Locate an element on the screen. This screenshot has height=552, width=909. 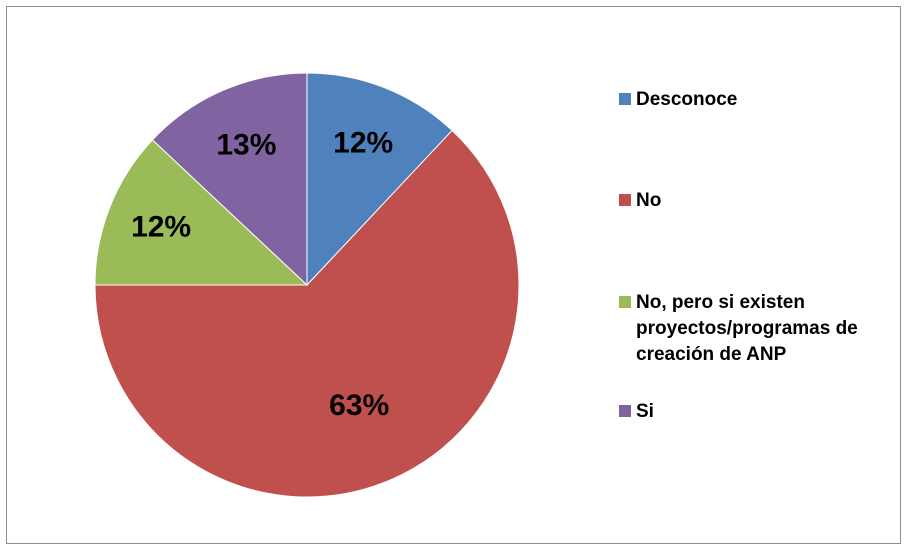
pie-label-desconoce: 12% is located at coordinates (363, 143).